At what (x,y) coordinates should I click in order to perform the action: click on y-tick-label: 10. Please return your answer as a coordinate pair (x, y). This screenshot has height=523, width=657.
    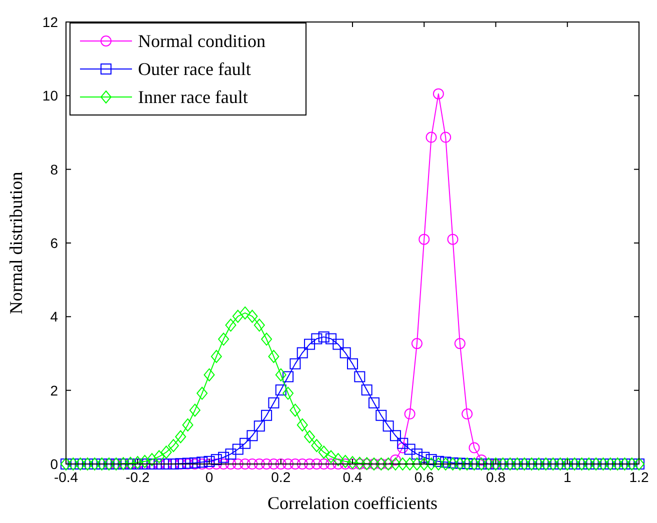
    Looking at the image, I should click on (50, 96).